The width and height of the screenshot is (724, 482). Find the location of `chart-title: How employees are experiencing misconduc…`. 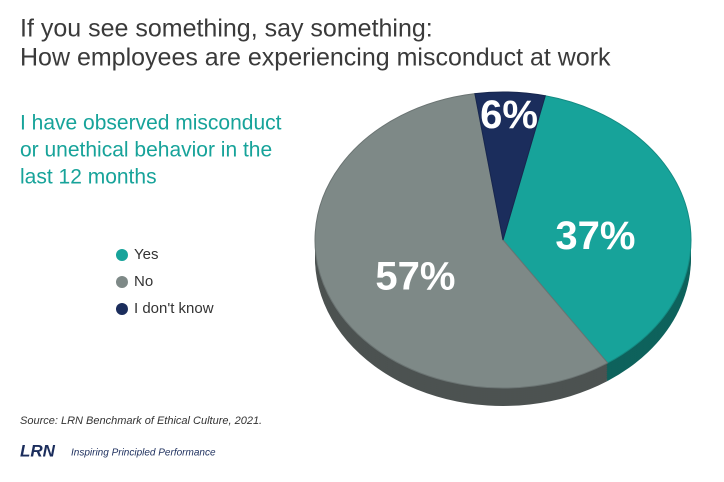

chart-title: How employees are experiencing misconduc… is located at coordinates (315, 58).